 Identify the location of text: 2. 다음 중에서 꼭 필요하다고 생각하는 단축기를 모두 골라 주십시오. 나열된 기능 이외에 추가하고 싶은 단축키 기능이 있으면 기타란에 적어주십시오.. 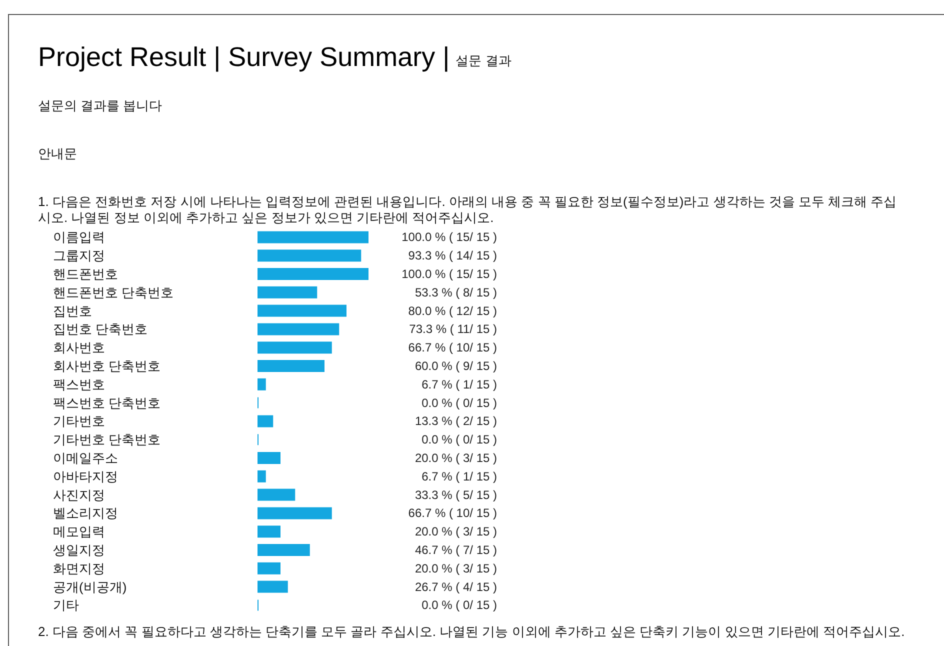
(472, 632).